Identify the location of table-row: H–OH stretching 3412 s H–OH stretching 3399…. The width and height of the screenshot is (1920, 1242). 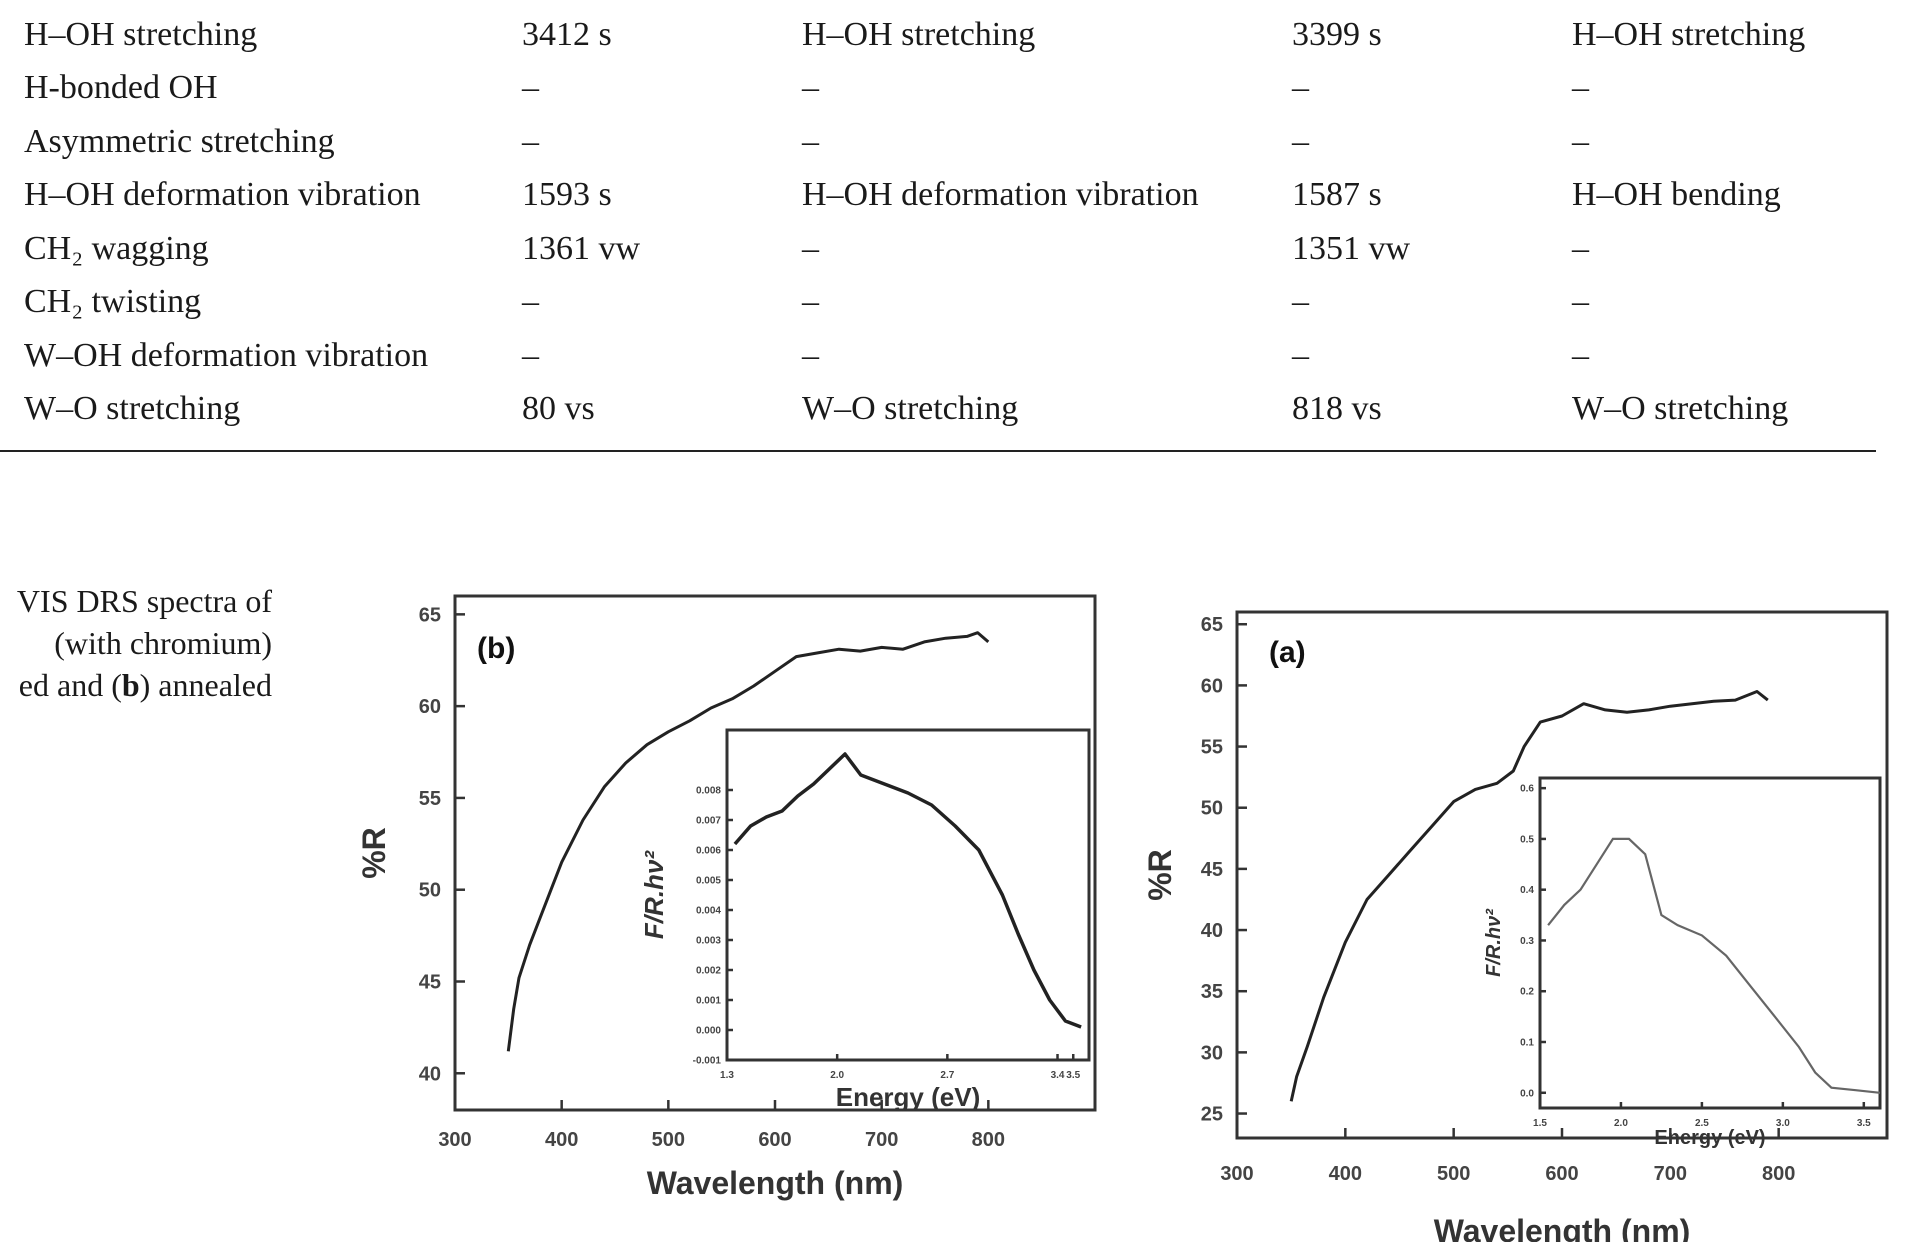
(956, 35).